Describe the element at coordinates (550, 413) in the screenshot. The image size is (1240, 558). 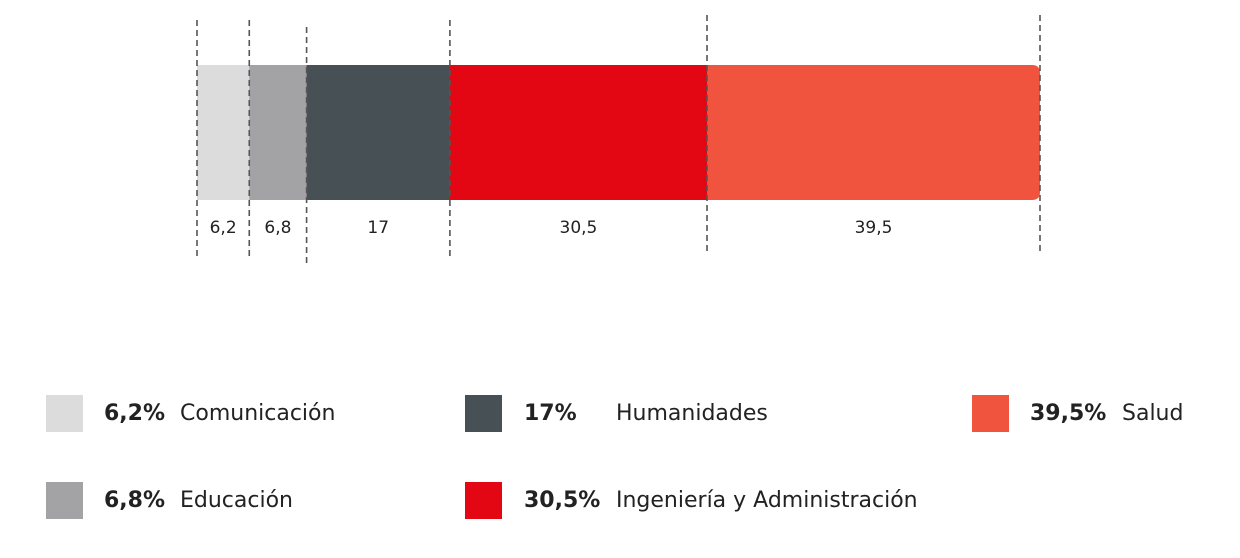
I see `legend-pct-humanidades: 17%` at that location.